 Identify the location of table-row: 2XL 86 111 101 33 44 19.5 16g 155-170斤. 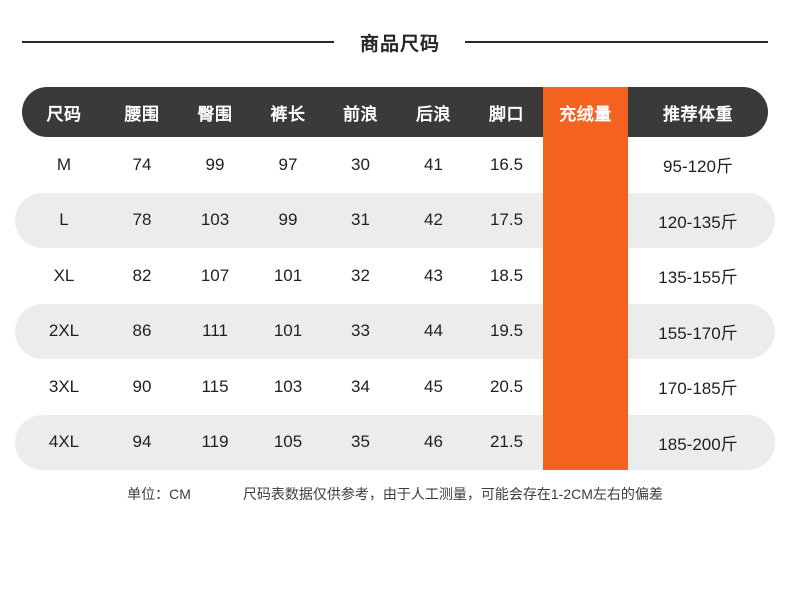
(395, 331).